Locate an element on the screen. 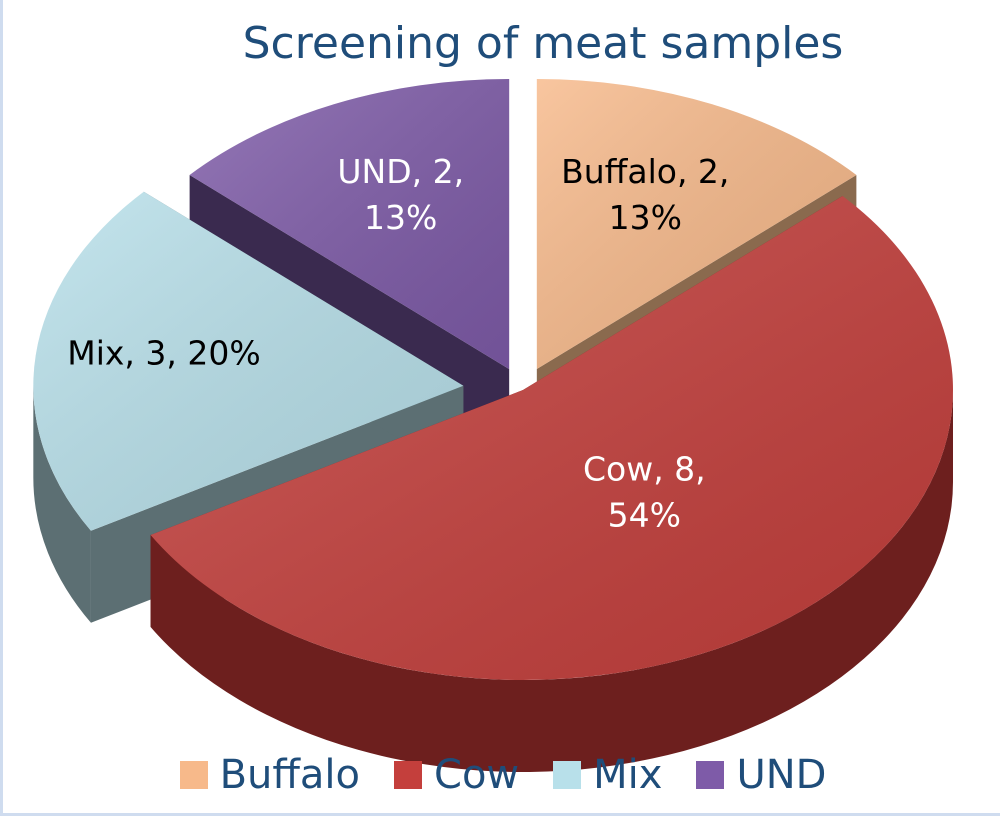 This screenshot has width=1000, height=816. data-label-cow: Cow, 8, 54% is located at coordinates (644, 492).